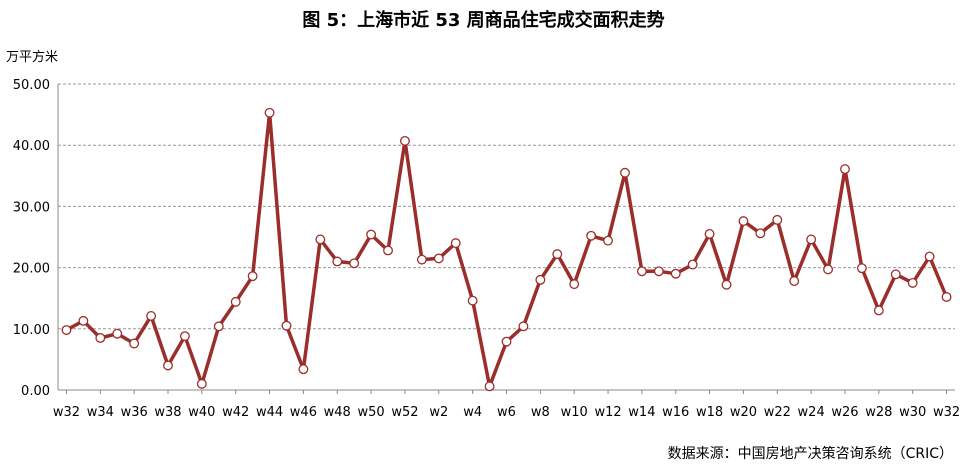 The image size is (967, 469). What do you see at coordinates (607, 412) in the screenshot?
I see `x-tick-label: w12` at bounding box center [607, 412].